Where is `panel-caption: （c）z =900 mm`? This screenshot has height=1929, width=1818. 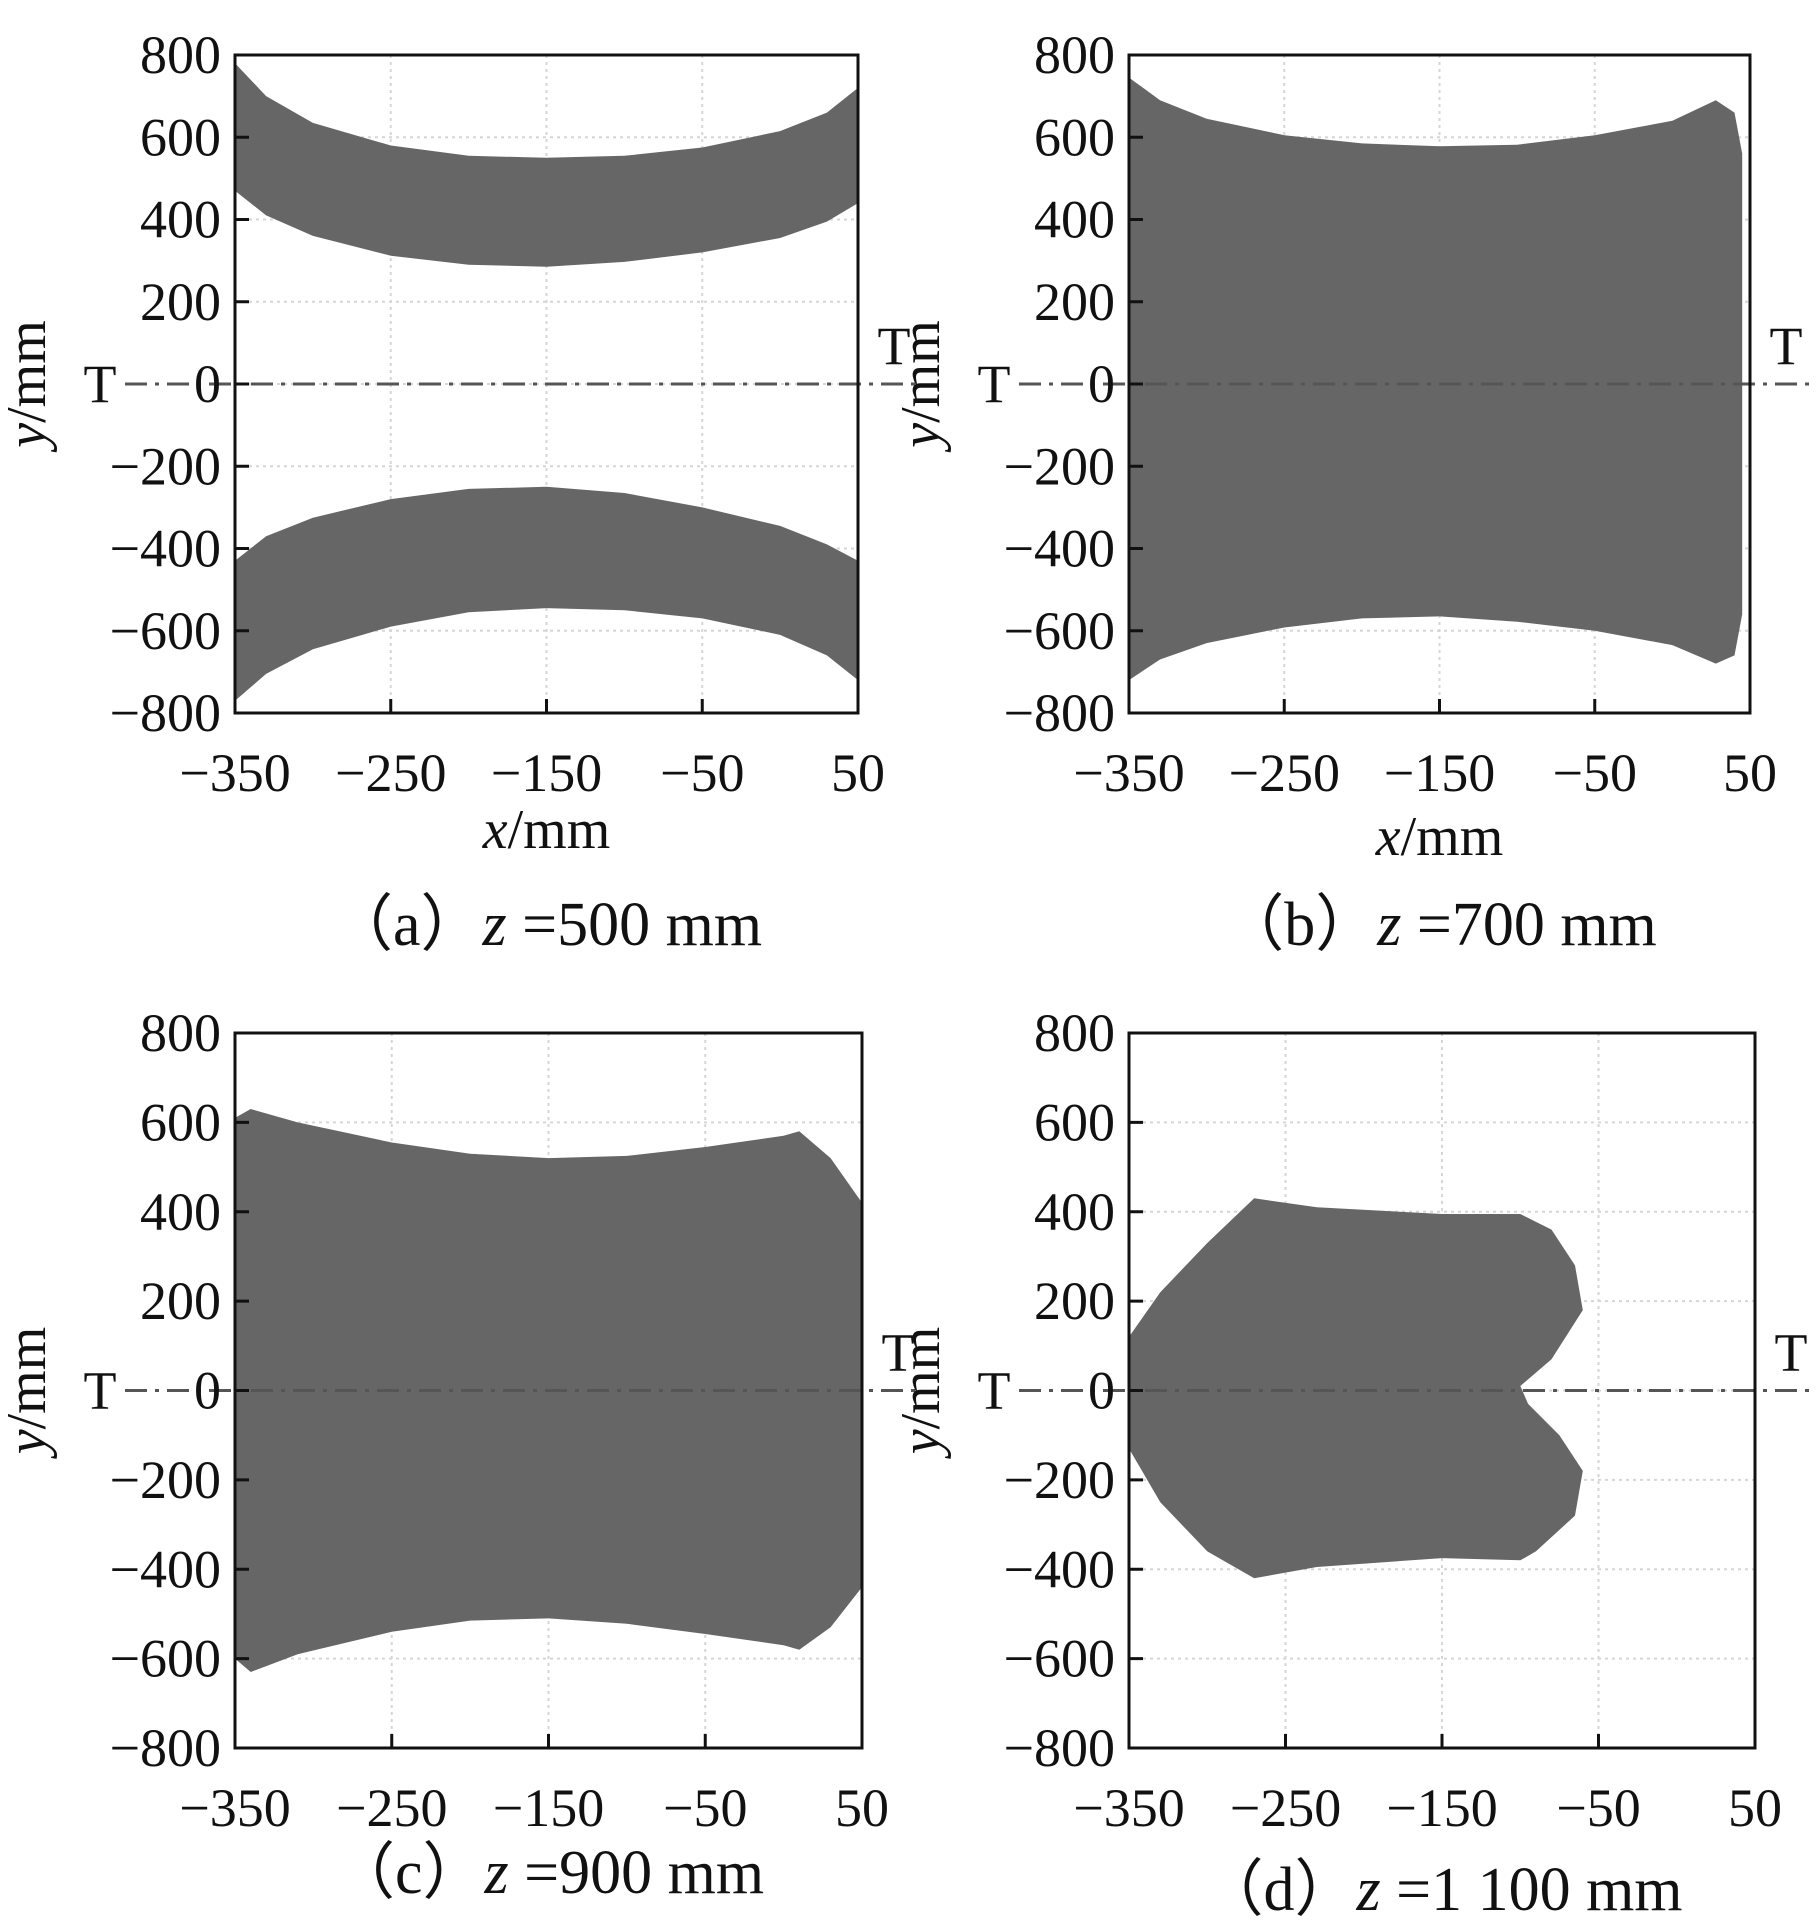 panel-caption: （c）z =900 mm is located at coordinates (548, 1873).